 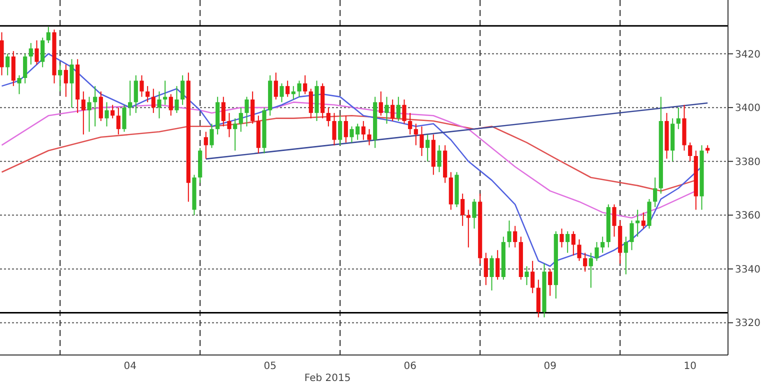 I want to click on y-tick-label: 3420, so click(x=747, y=54).